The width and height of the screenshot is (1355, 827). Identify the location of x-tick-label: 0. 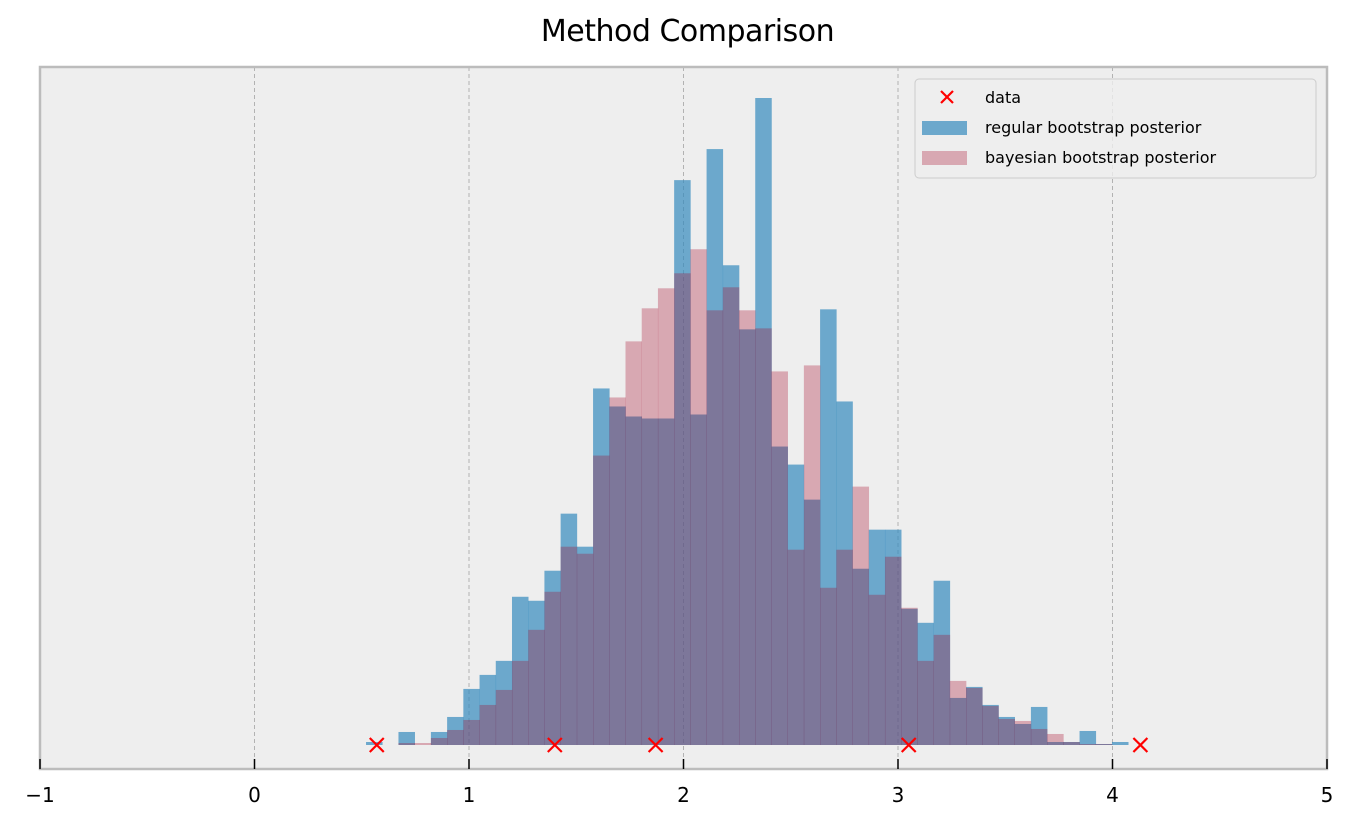
(254, 795).